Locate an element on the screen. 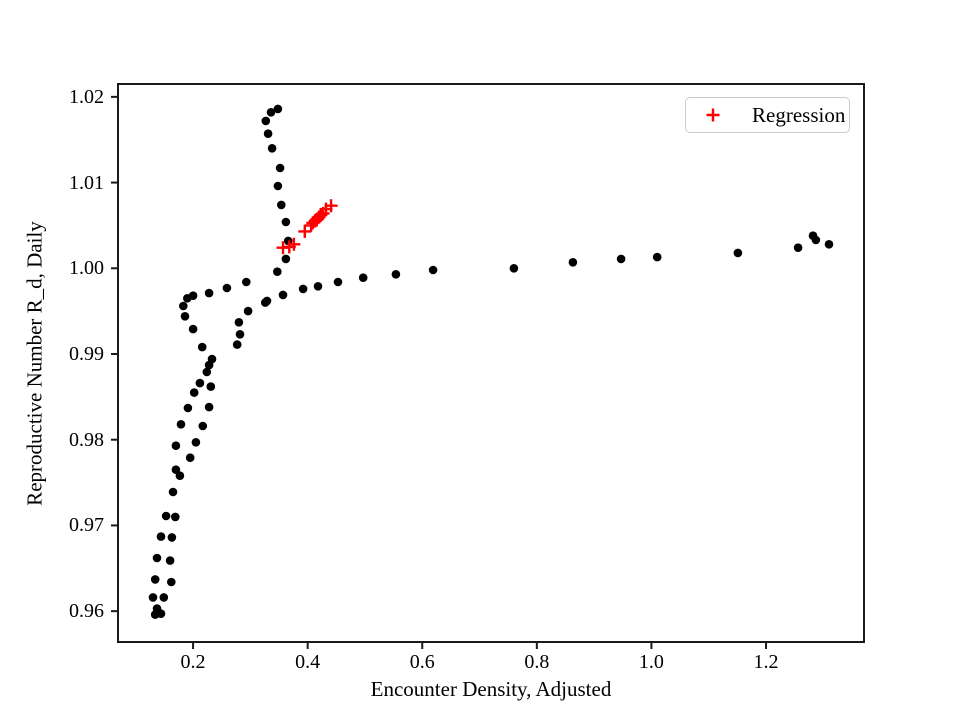 The width and height of the screenshot is (960, 720). y-tick-label: 0.96 is located at coordinates (86, 611).